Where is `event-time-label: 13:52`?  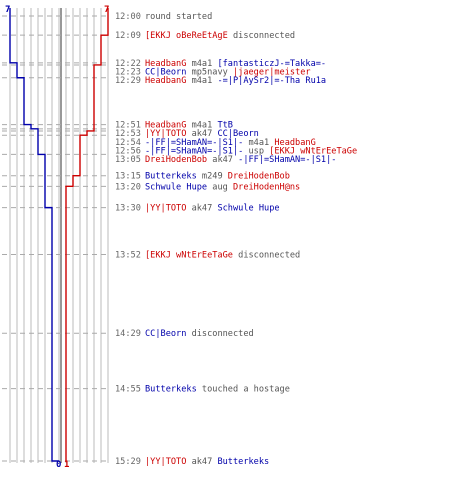
event-time-label: 13:52 is located at coordinates (128, 255).